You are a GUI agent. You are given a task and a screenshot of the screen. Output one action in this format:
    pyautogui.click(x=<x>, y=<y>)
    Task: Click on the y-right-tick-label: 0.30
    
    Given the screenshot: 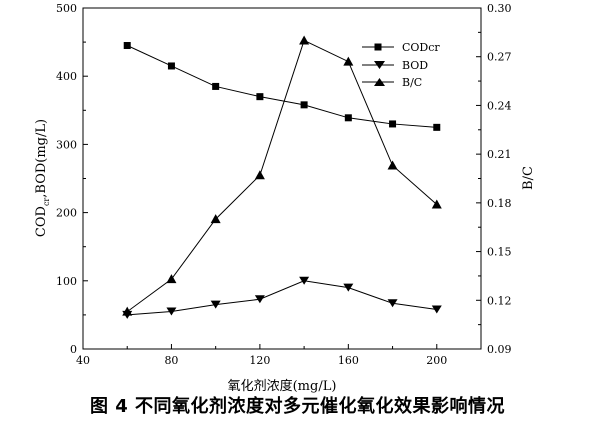 What is the action you would take?
    pyautogui.click(x=499, y=8)
    